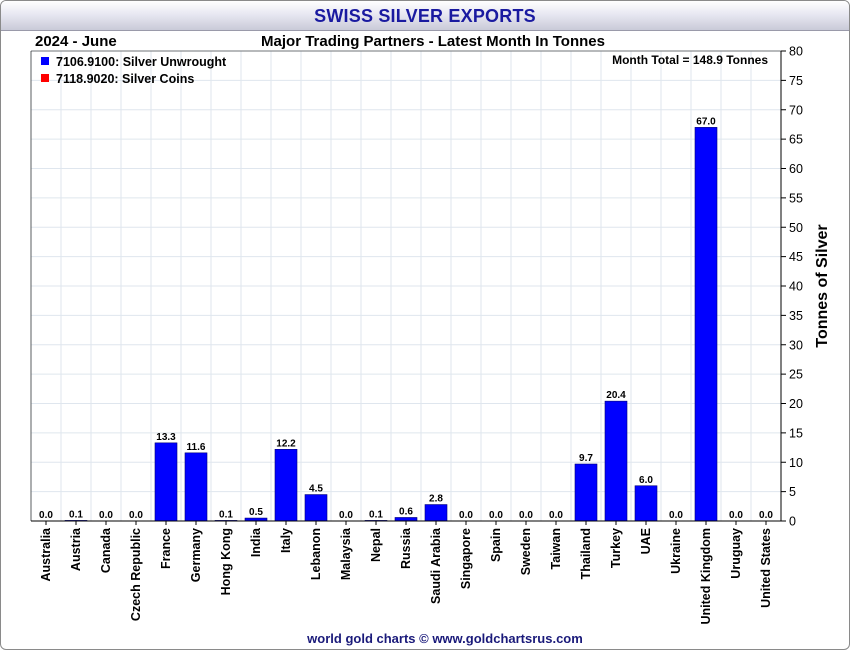  Describe the element at coordinates (586, 458) in the screenshot. I see `data-label: 9.7` at that location.